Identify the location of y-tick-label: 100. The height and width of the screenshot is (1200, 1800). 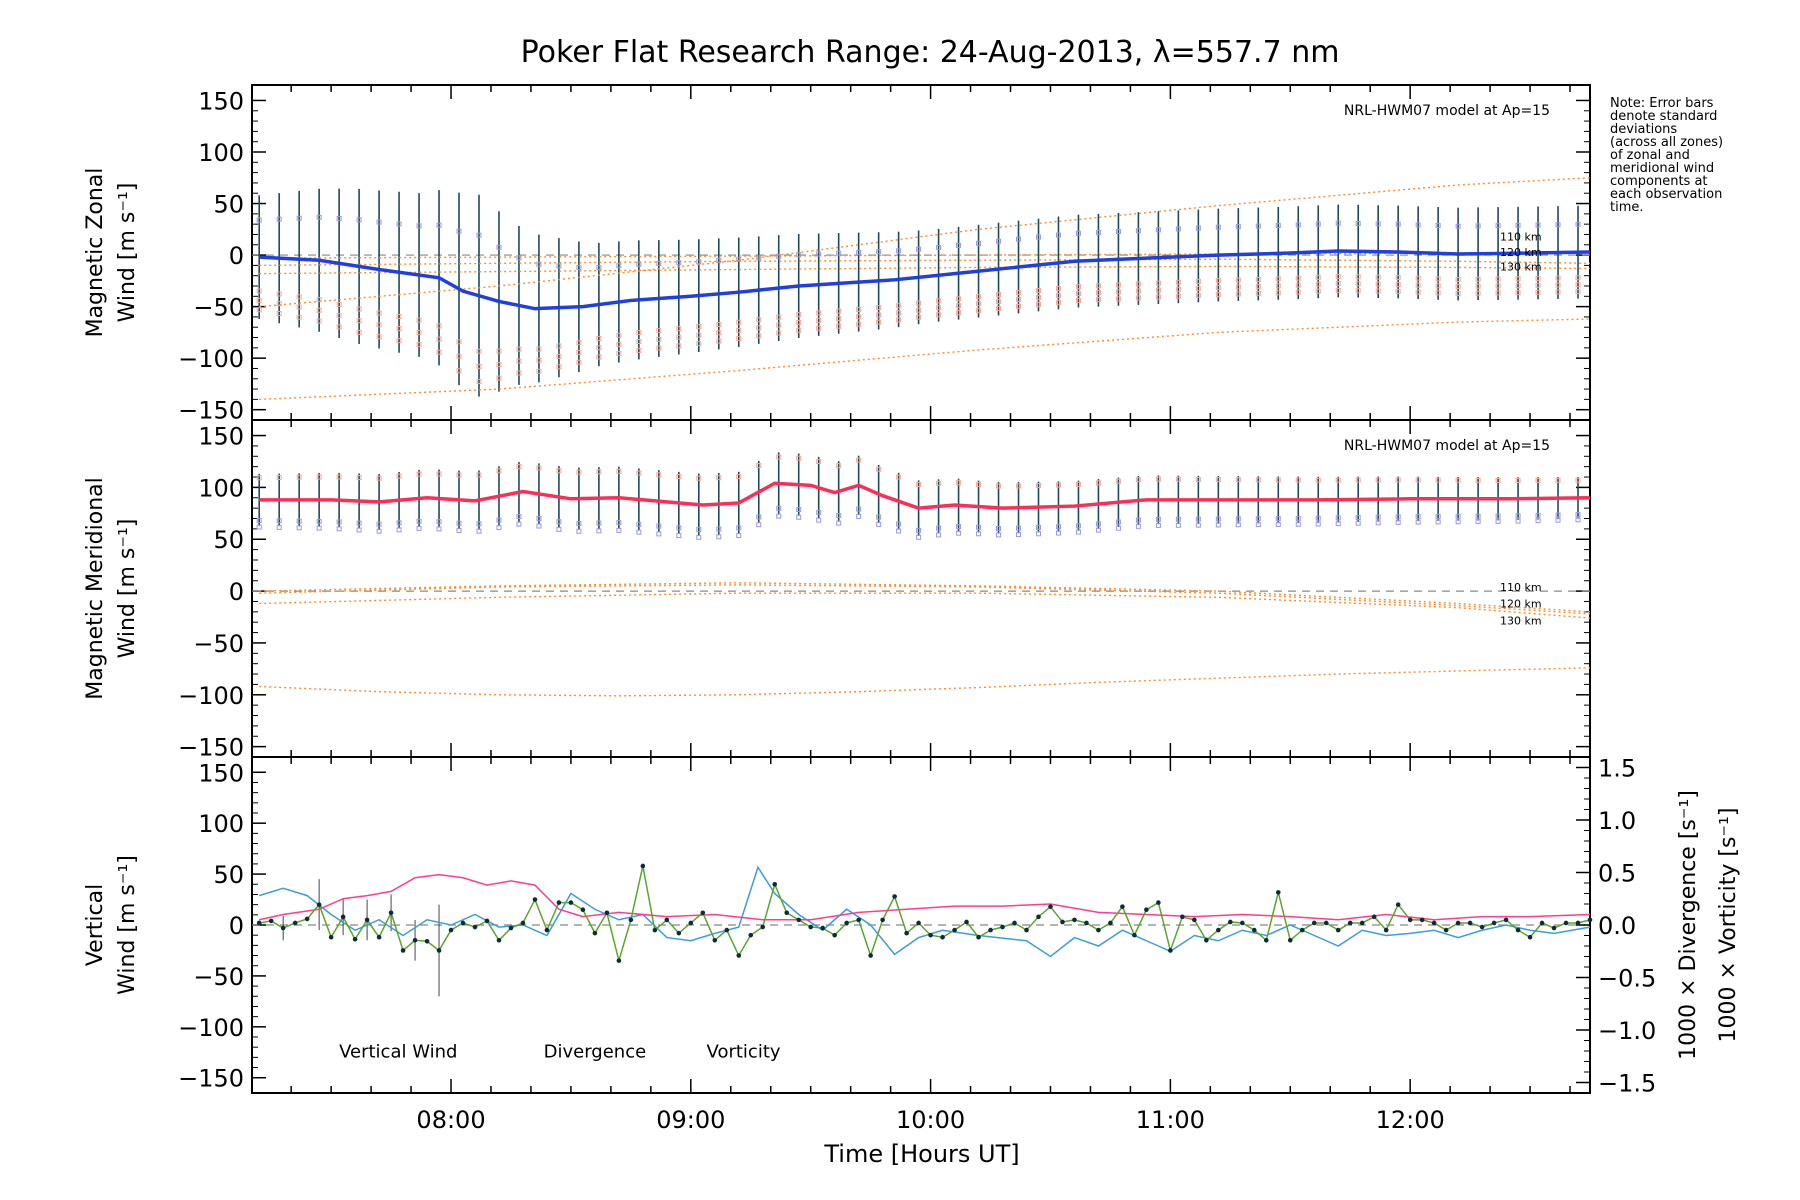
(221, 824).